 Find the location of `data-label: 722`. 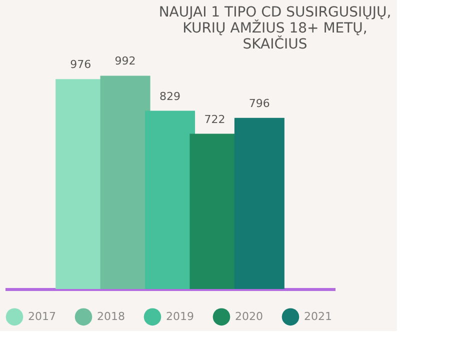

data-label: 722 is located at coordinates (215, 119).